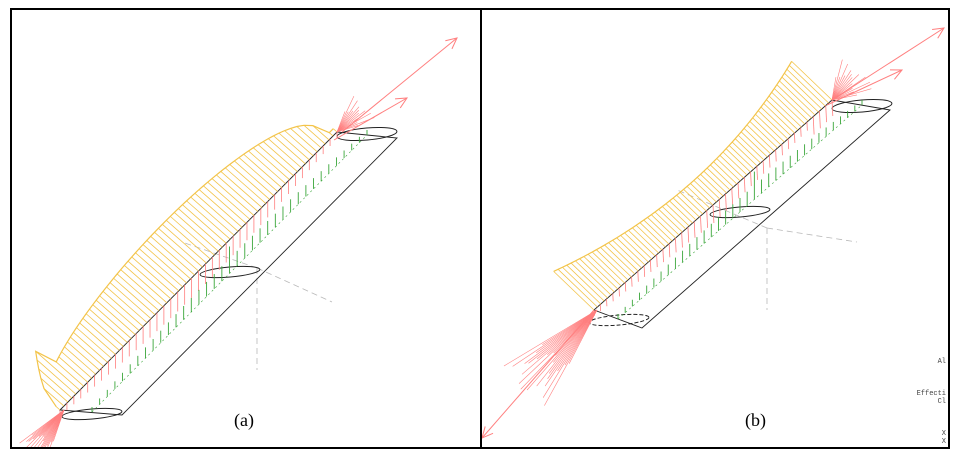 The image size is (960, 460). Describe the element at coordinates (862, 106) in the screenshot. I see `airfoil-section` at that location.